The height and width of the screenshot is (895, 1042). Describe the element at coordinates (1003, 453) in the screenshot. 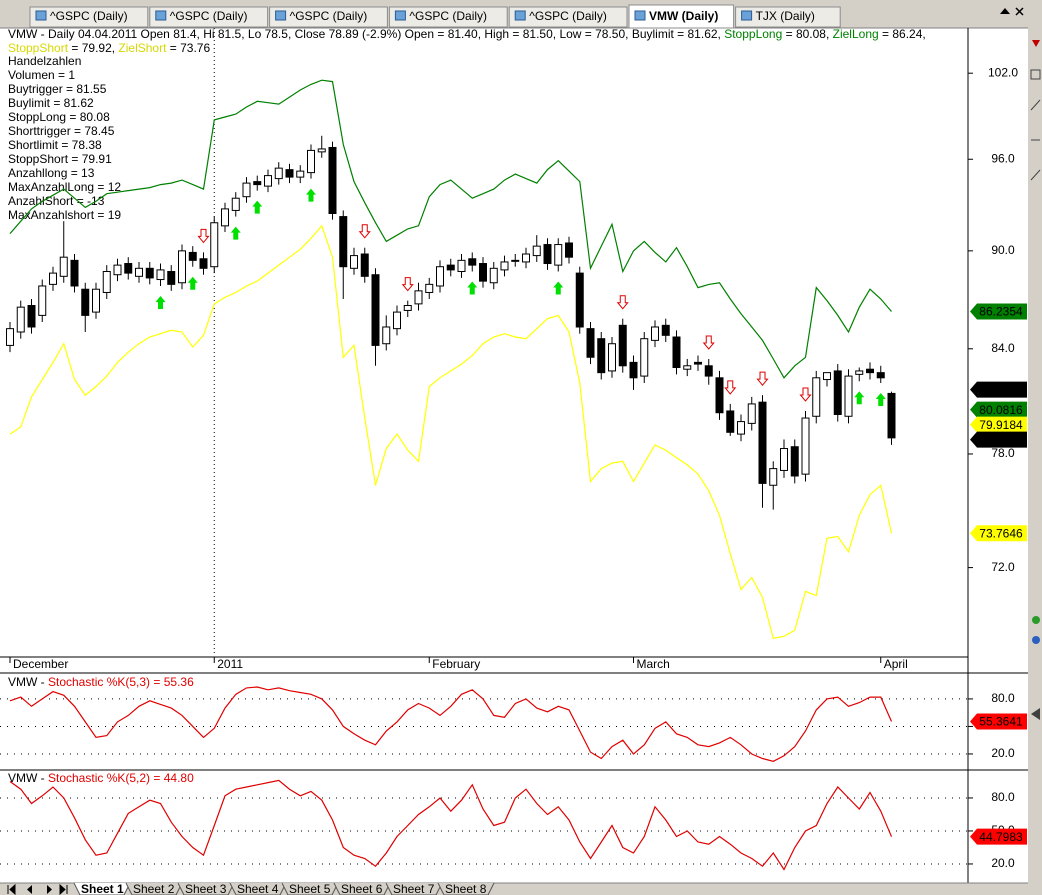

I see `y-tick-label: 78.0` at that location.